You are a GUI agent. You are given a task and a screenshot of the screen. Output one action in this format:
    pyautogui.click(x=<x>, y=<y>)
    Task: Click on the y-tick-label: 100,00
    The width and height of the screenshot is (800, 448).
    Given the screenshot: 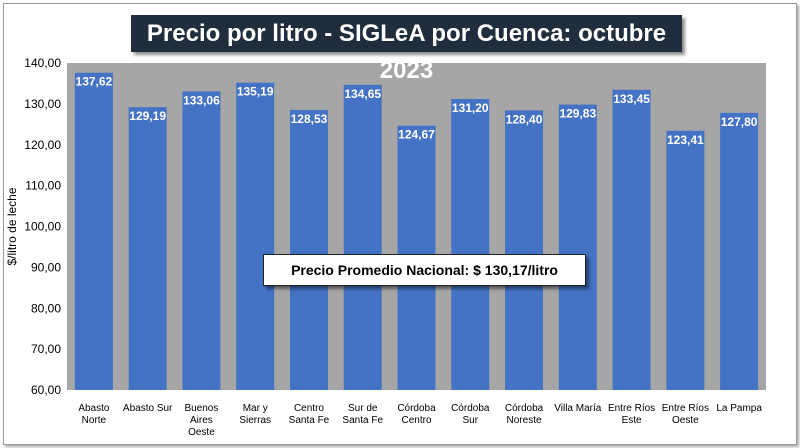 What is the action you would take?
    pyautogui.click(x=42, y=227)
    